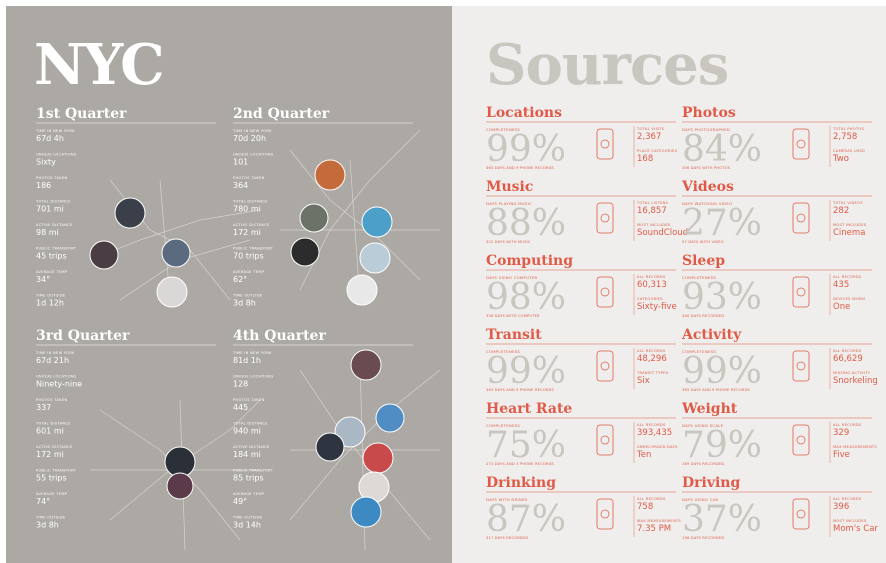  Describe the element at coordinates (703, 242) in the screenshot. I see `note: 97 DAYS WITH VIDEO` at that location.